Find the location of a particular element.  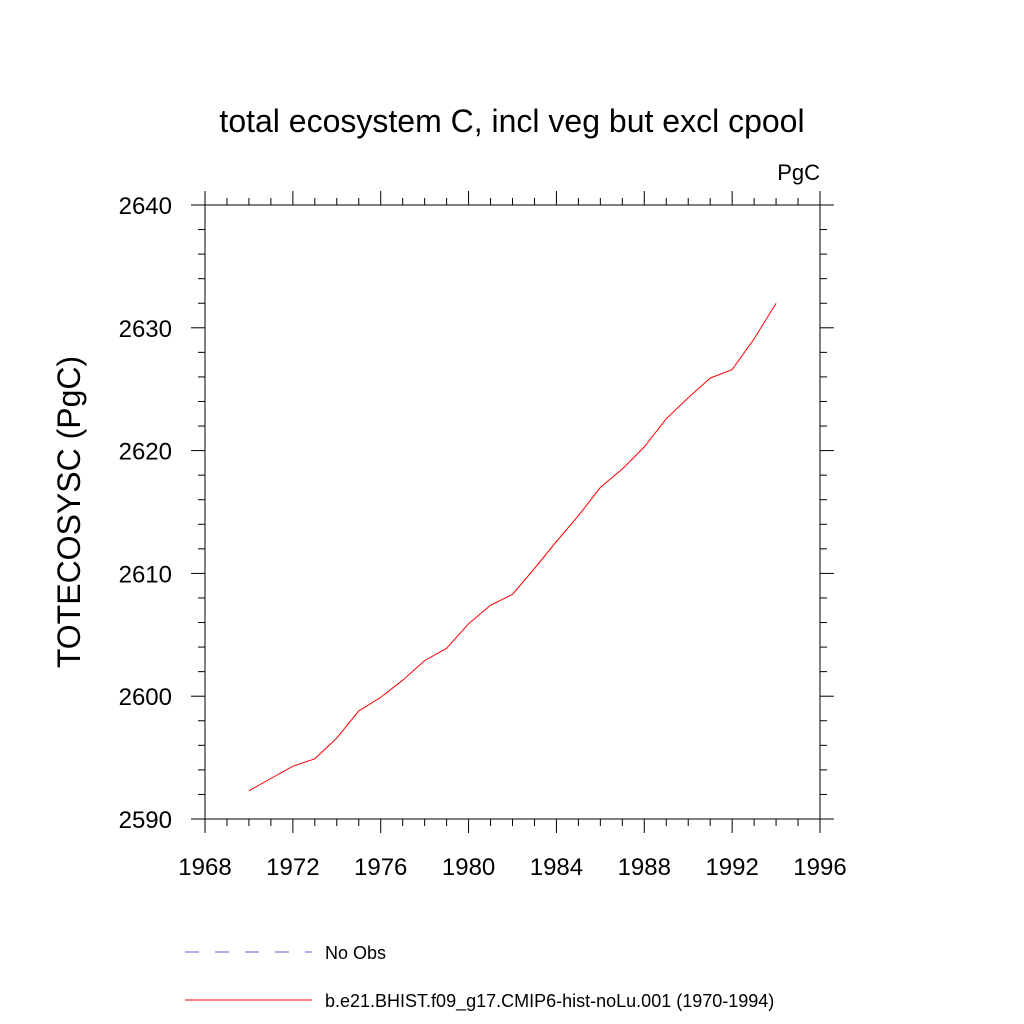

x-tick-label: 1976 is located at coordinates (380, 867).